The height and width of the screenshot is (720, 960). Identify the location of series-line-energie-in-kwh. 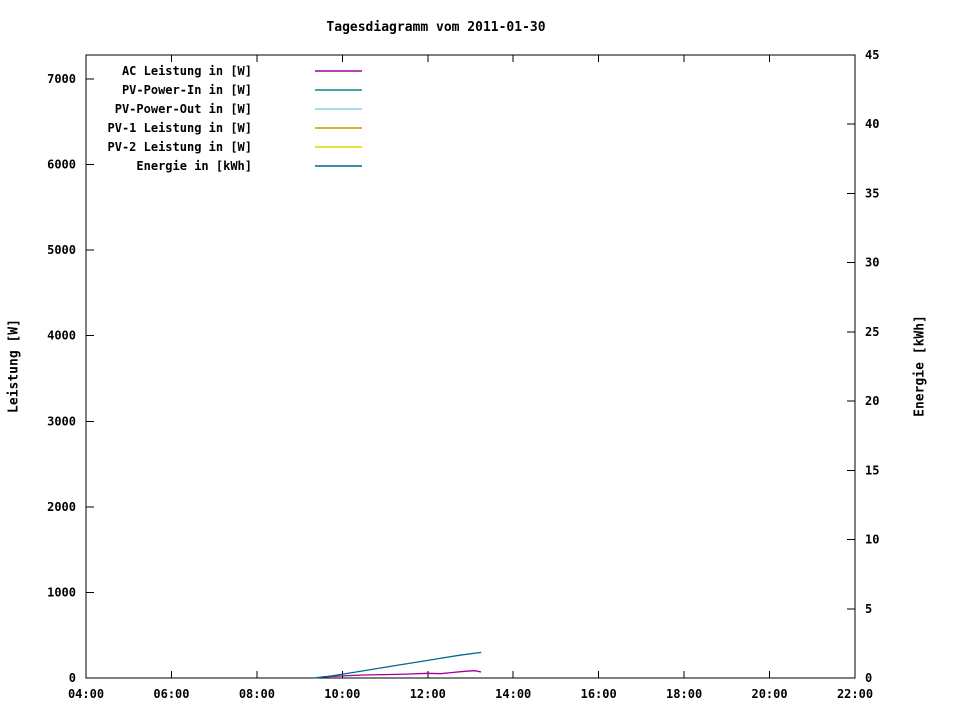
(397, 665).